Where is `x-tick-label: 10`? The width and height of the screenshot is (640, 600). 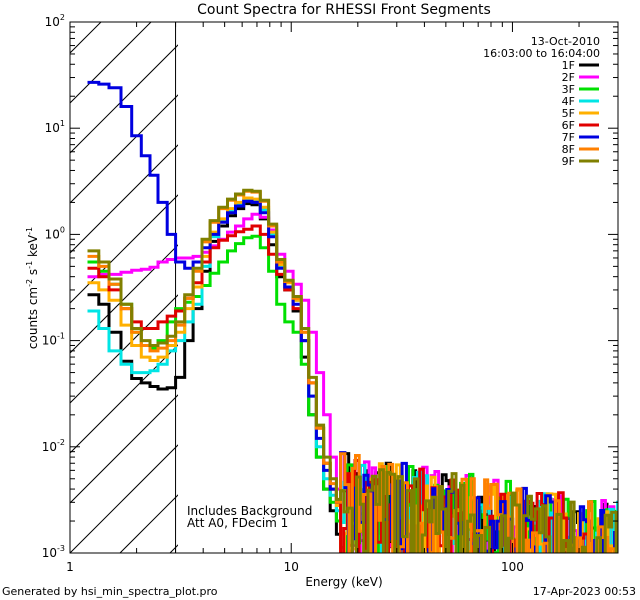 x-tick-label: 10 is located at coordinates (291, 567).